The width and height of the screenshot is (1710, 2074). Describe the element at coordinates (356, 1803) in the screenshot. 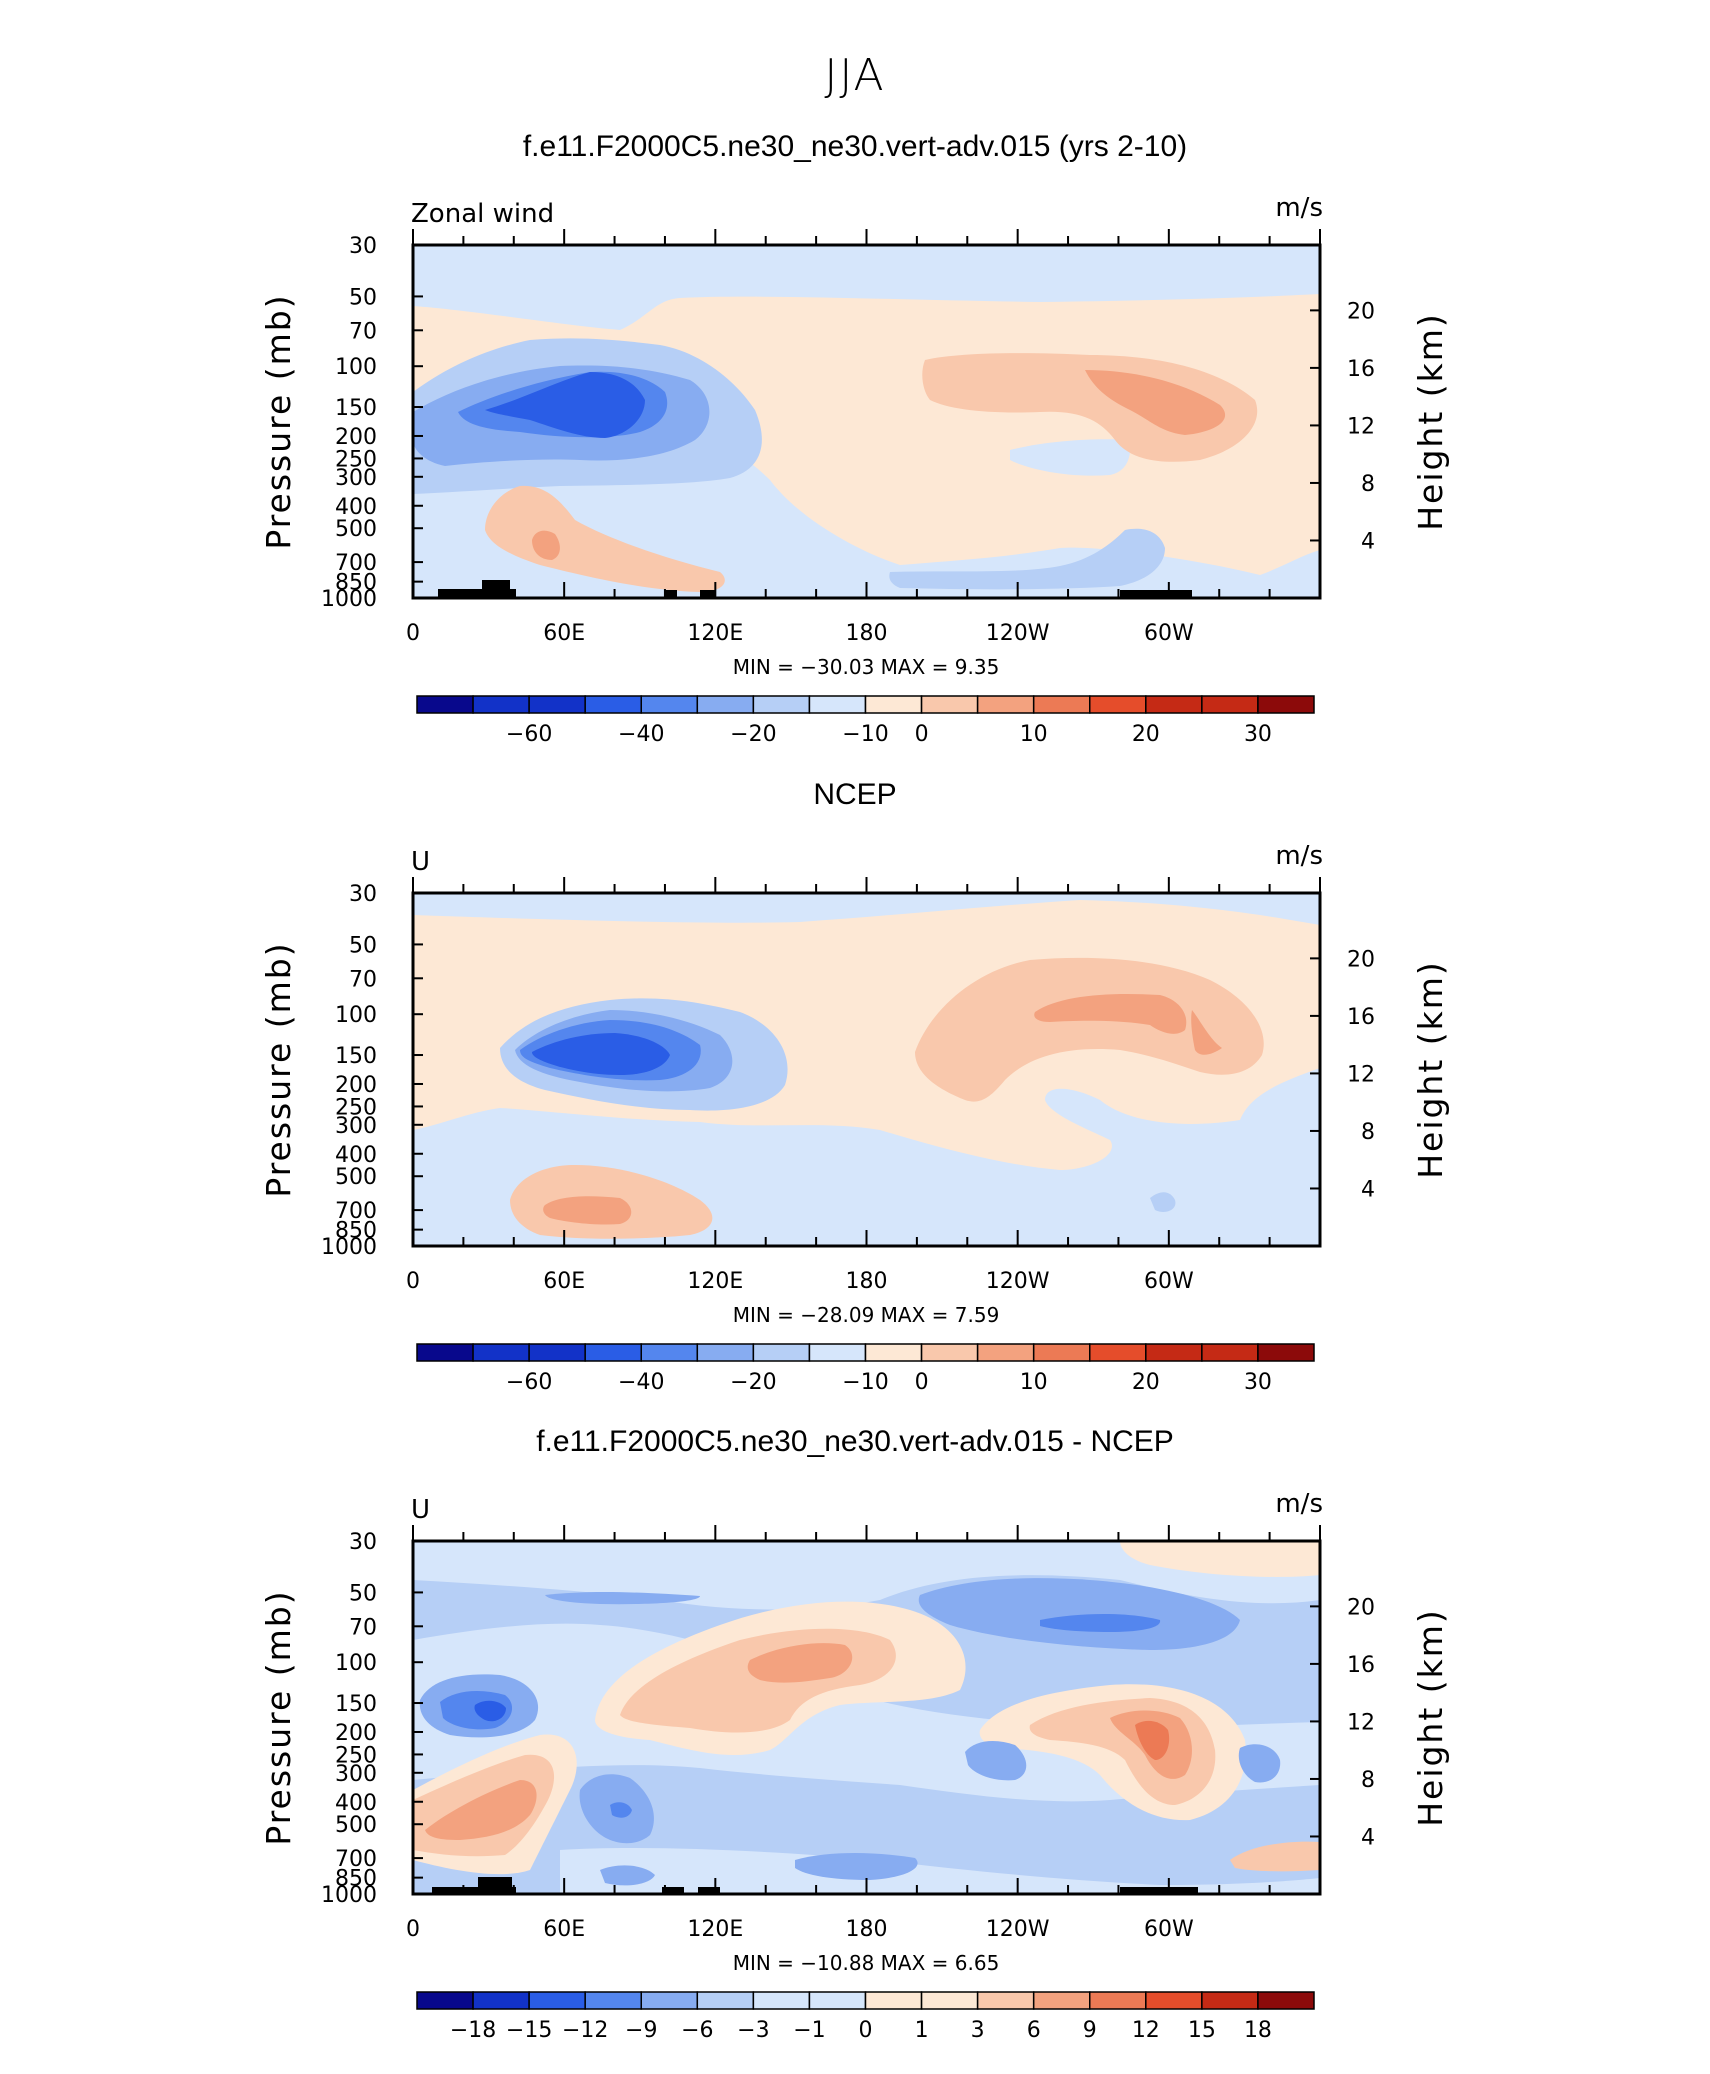

I see `y-tick-label: 400` at that location.